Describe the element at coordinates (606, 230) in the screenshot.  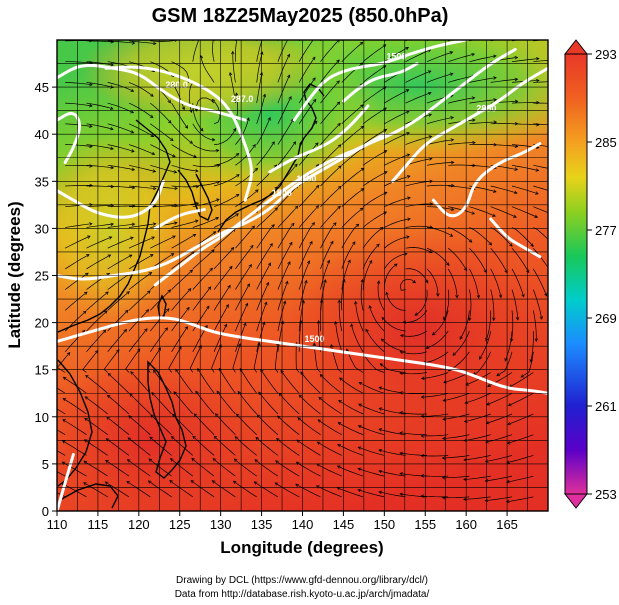
I see `colorbar-tick-label: 277` at that location.